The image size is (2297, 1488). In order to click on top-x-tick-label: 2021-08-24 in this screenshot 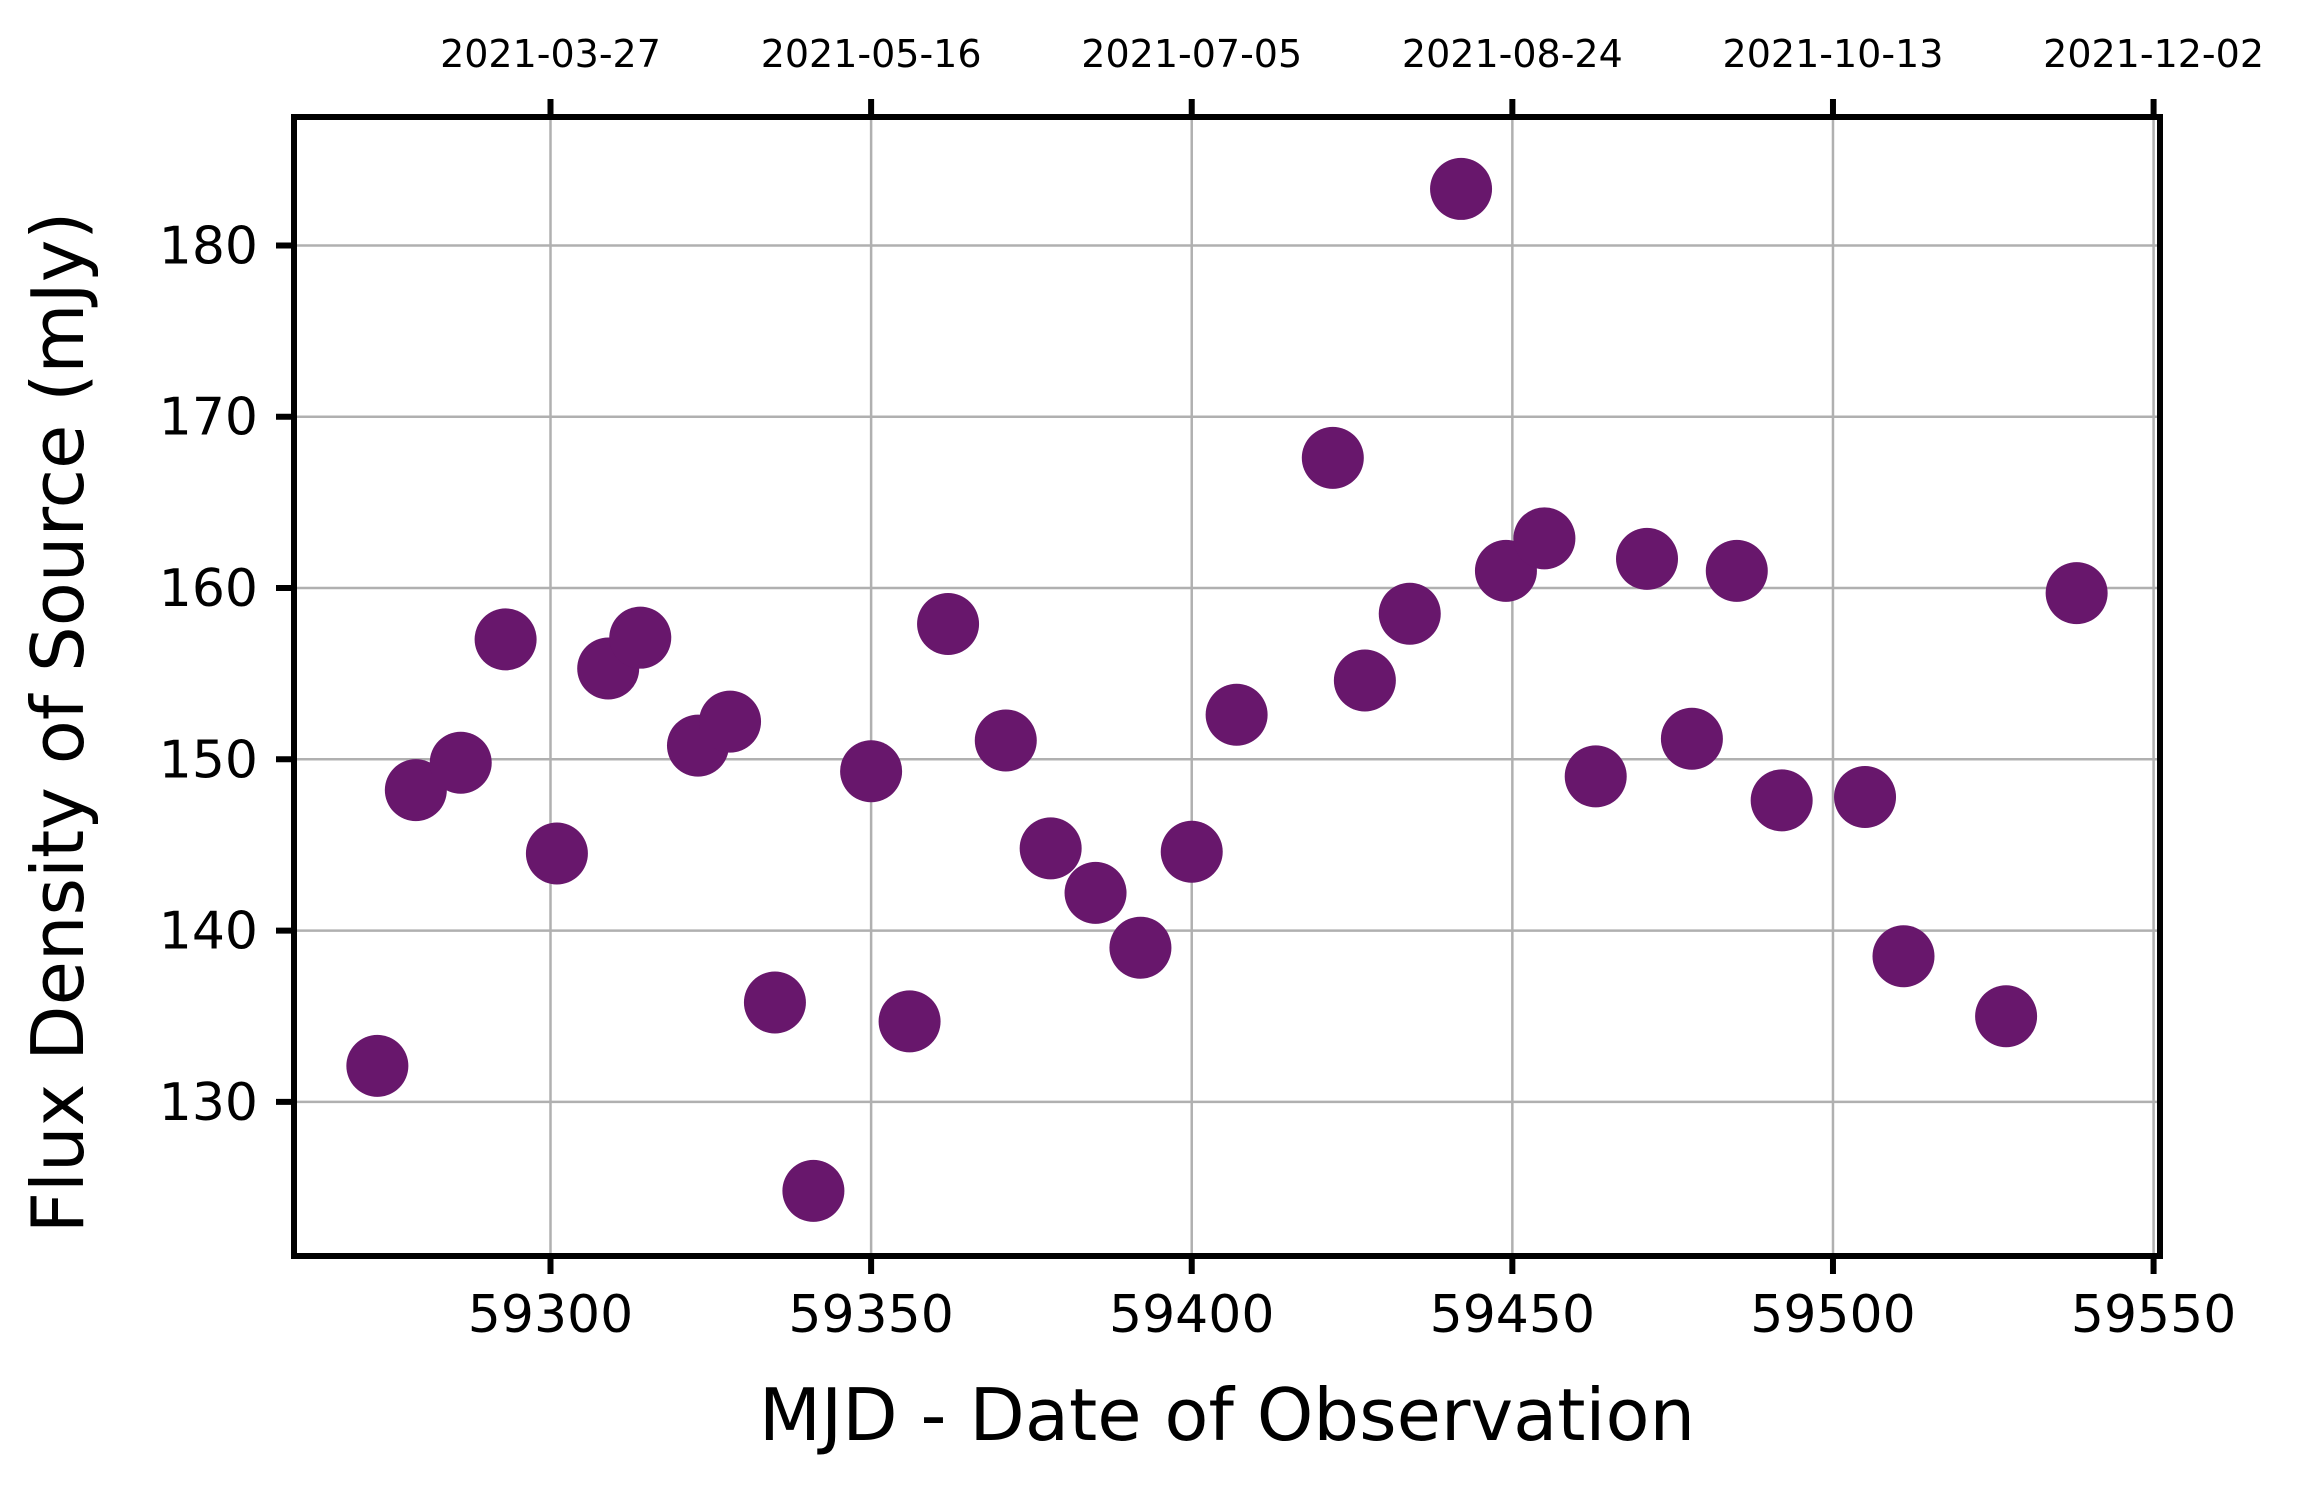, I will do `click(1512, 54)`.